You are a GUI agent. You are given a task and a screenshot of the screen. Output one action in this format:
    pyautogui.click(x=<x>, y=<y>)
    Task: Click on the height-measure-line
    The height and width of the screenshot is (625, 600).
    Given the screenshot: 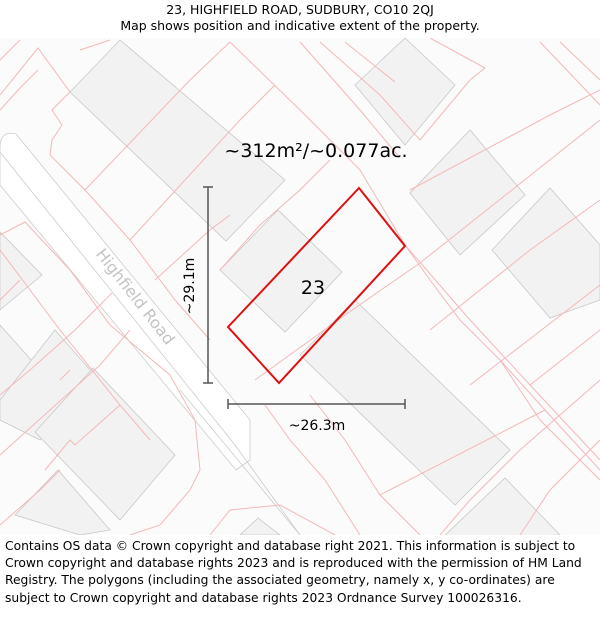 What is the action you would take?
    pyautogui.click(x=208, y=285)
    